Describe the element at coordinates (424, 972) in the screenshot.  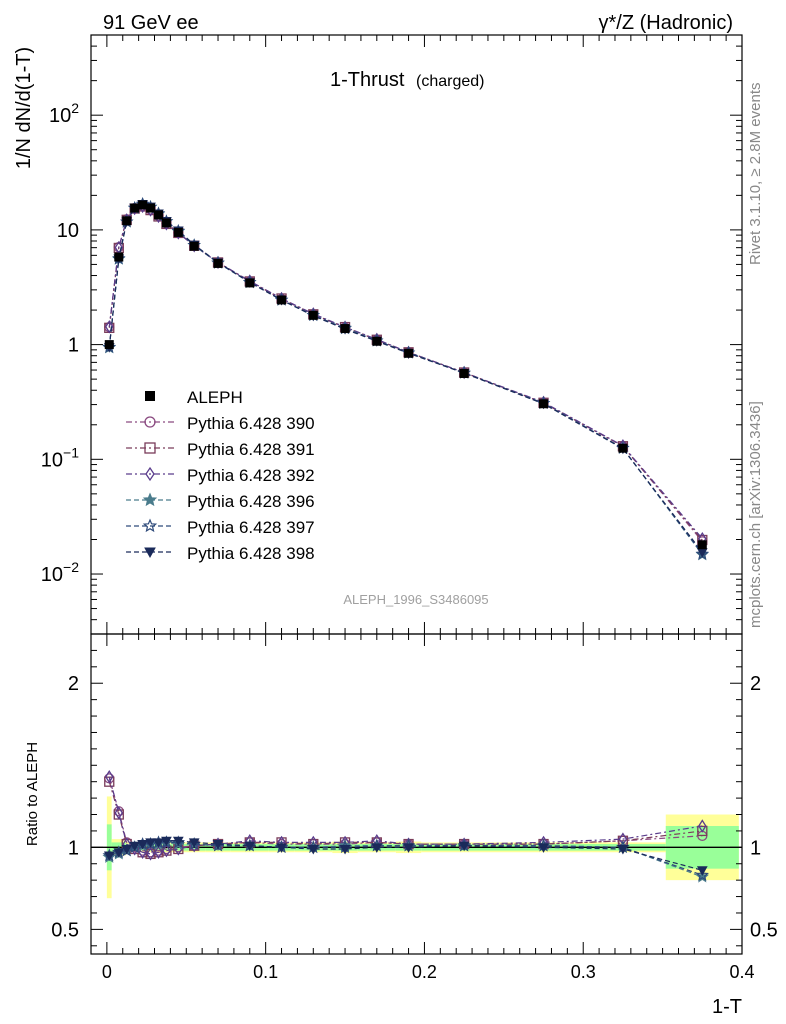
I see `x-tick-label: 0.2` at that location.